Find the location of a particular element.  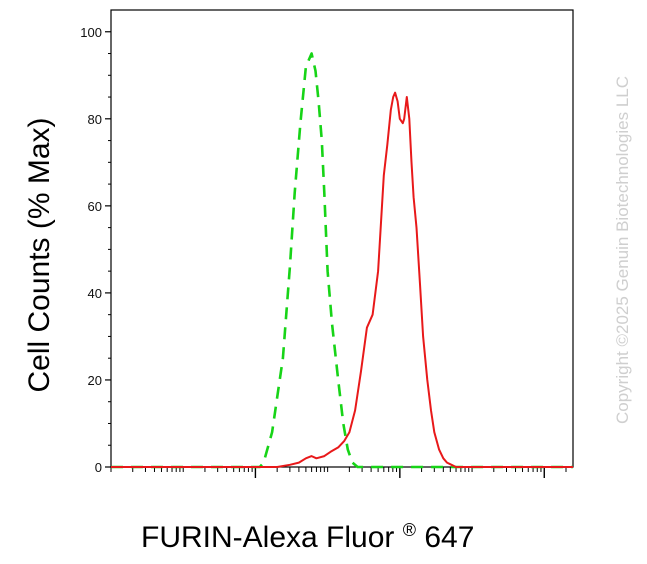

x-axis-title-suffix: 647 is located at coordinates (449, 537).